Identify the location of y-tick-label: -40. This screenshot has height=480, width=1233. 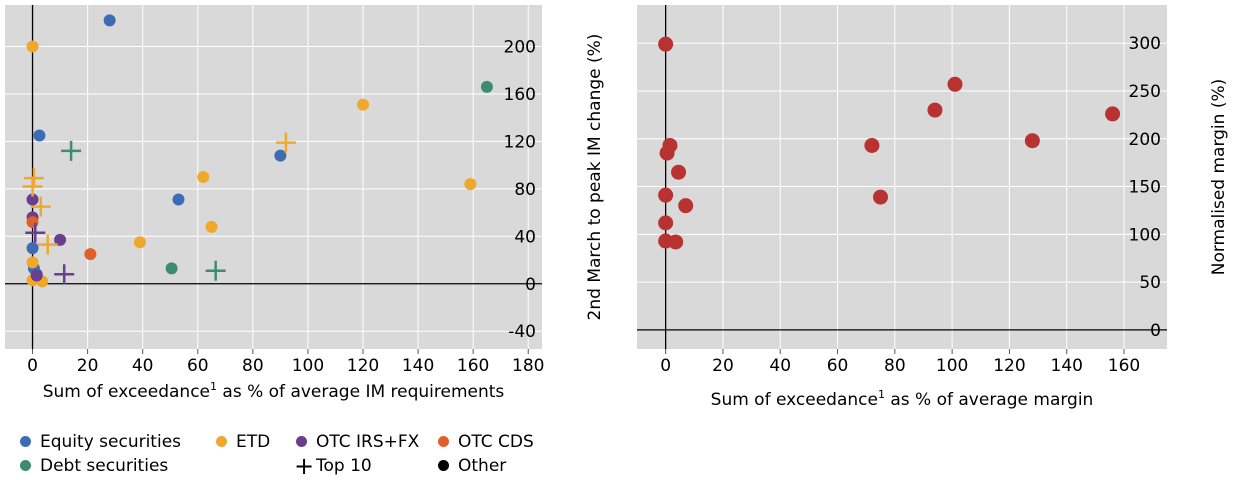
(522, 332).